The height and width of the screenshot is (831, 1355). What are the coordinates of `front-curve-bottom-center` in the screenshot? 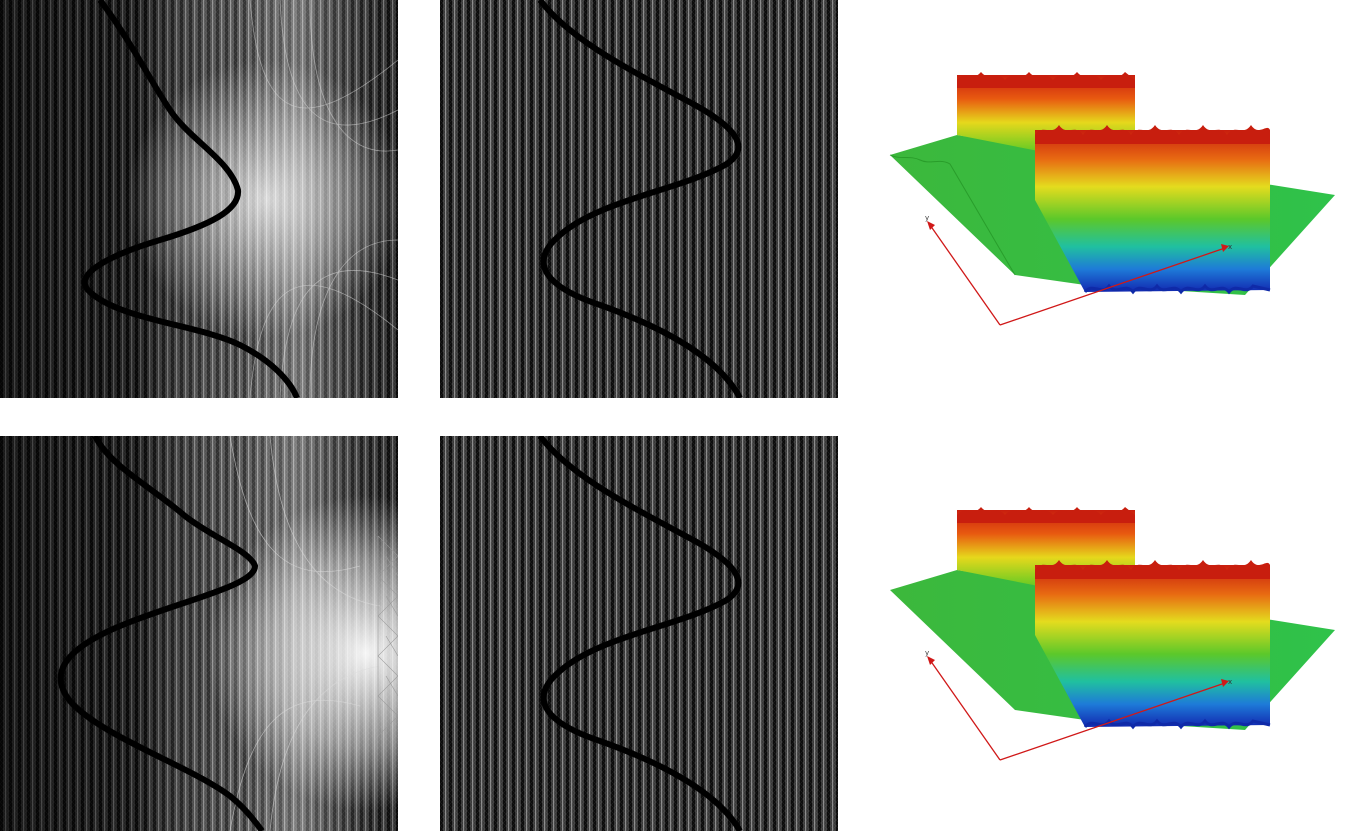 It's located at (640, 633).